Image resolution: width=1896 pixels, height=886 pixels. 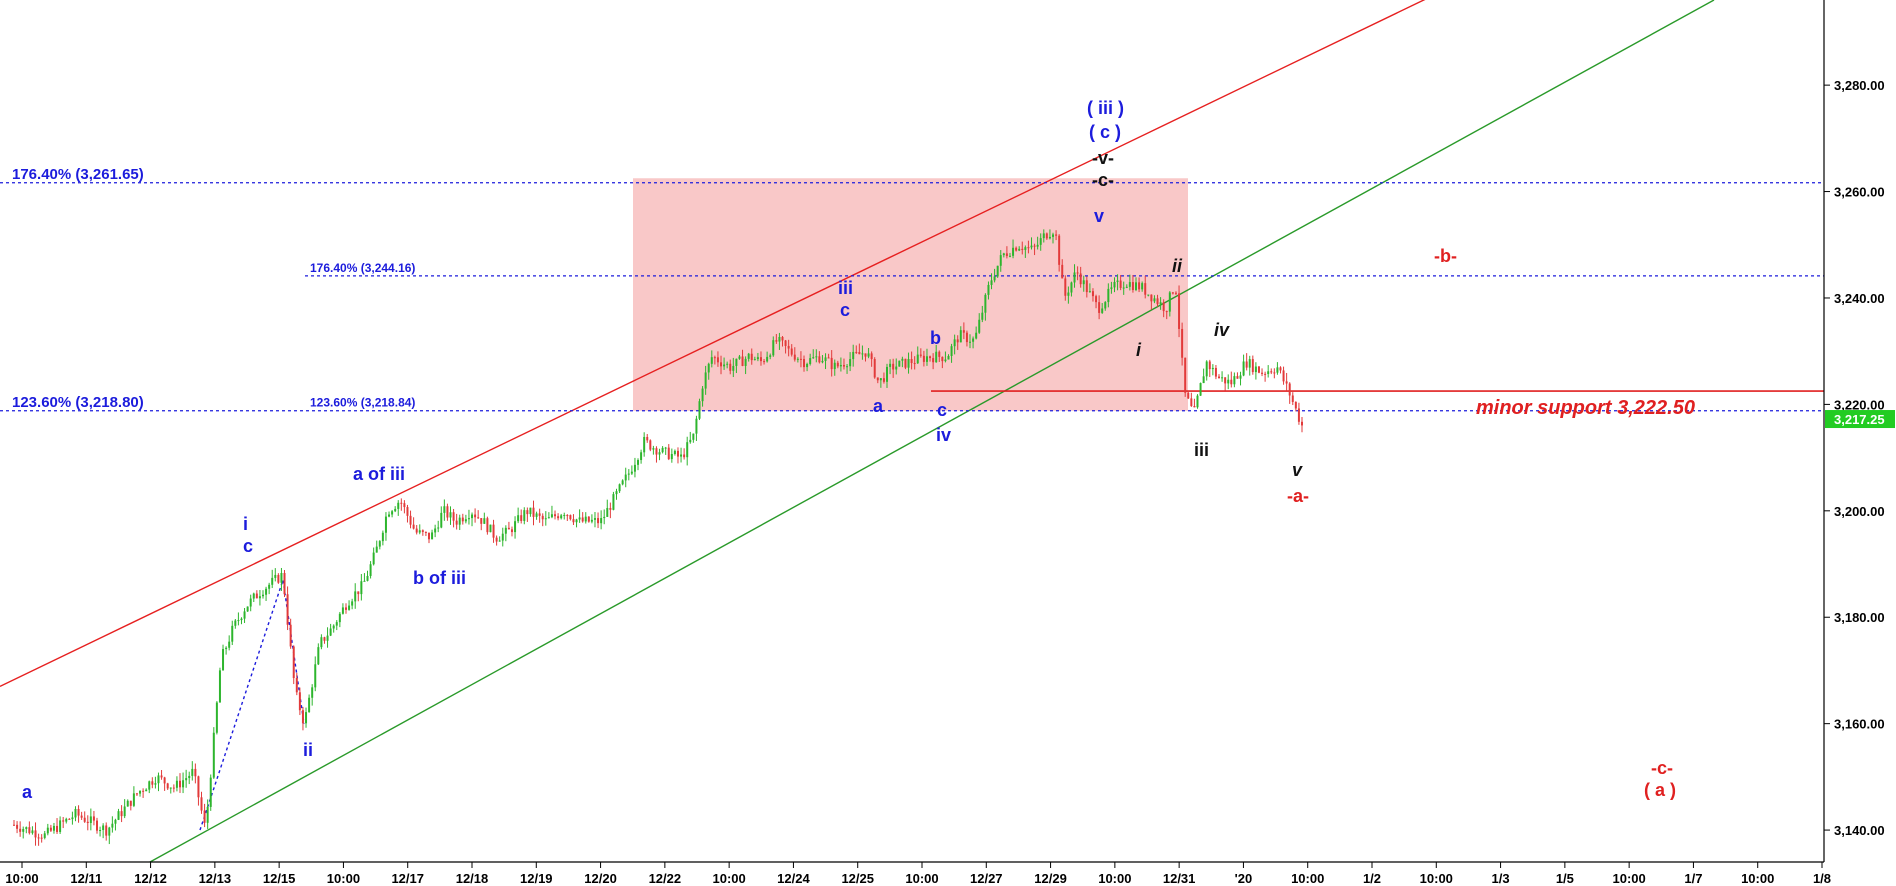 What do you see at coordinates (86, 878) in the screenshot?
I see `x-tick-label: 12/11` at bounding box center [86, 878].